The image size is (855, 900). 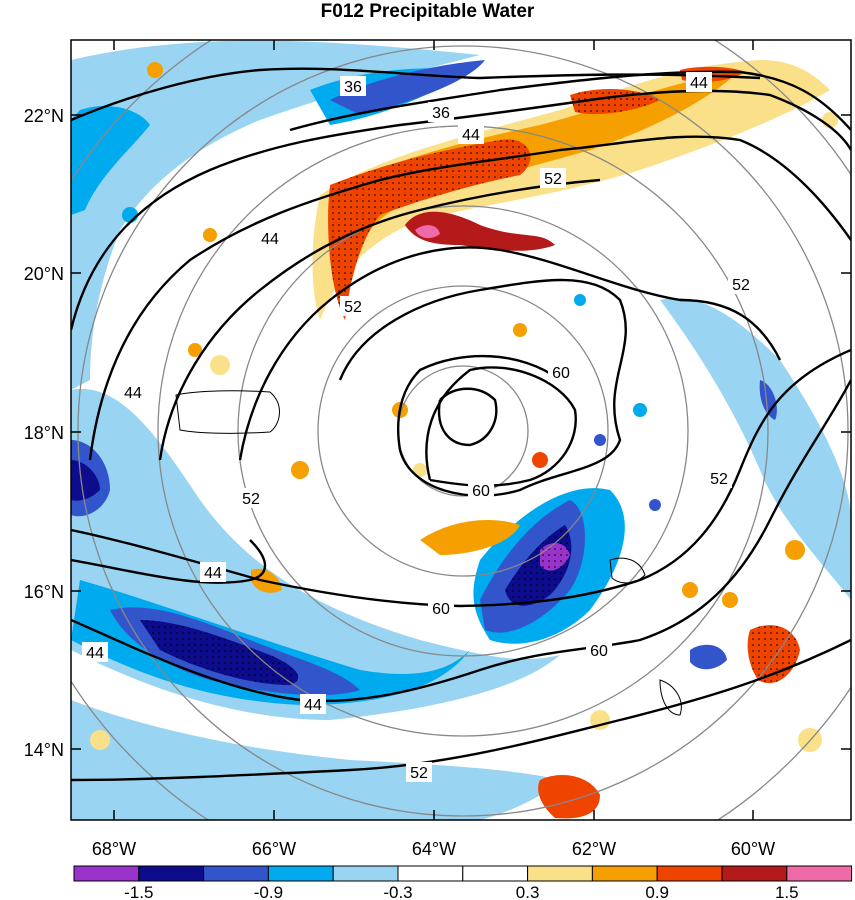 I want to click on lat-label: 20°N, so click(x=44, y=274).